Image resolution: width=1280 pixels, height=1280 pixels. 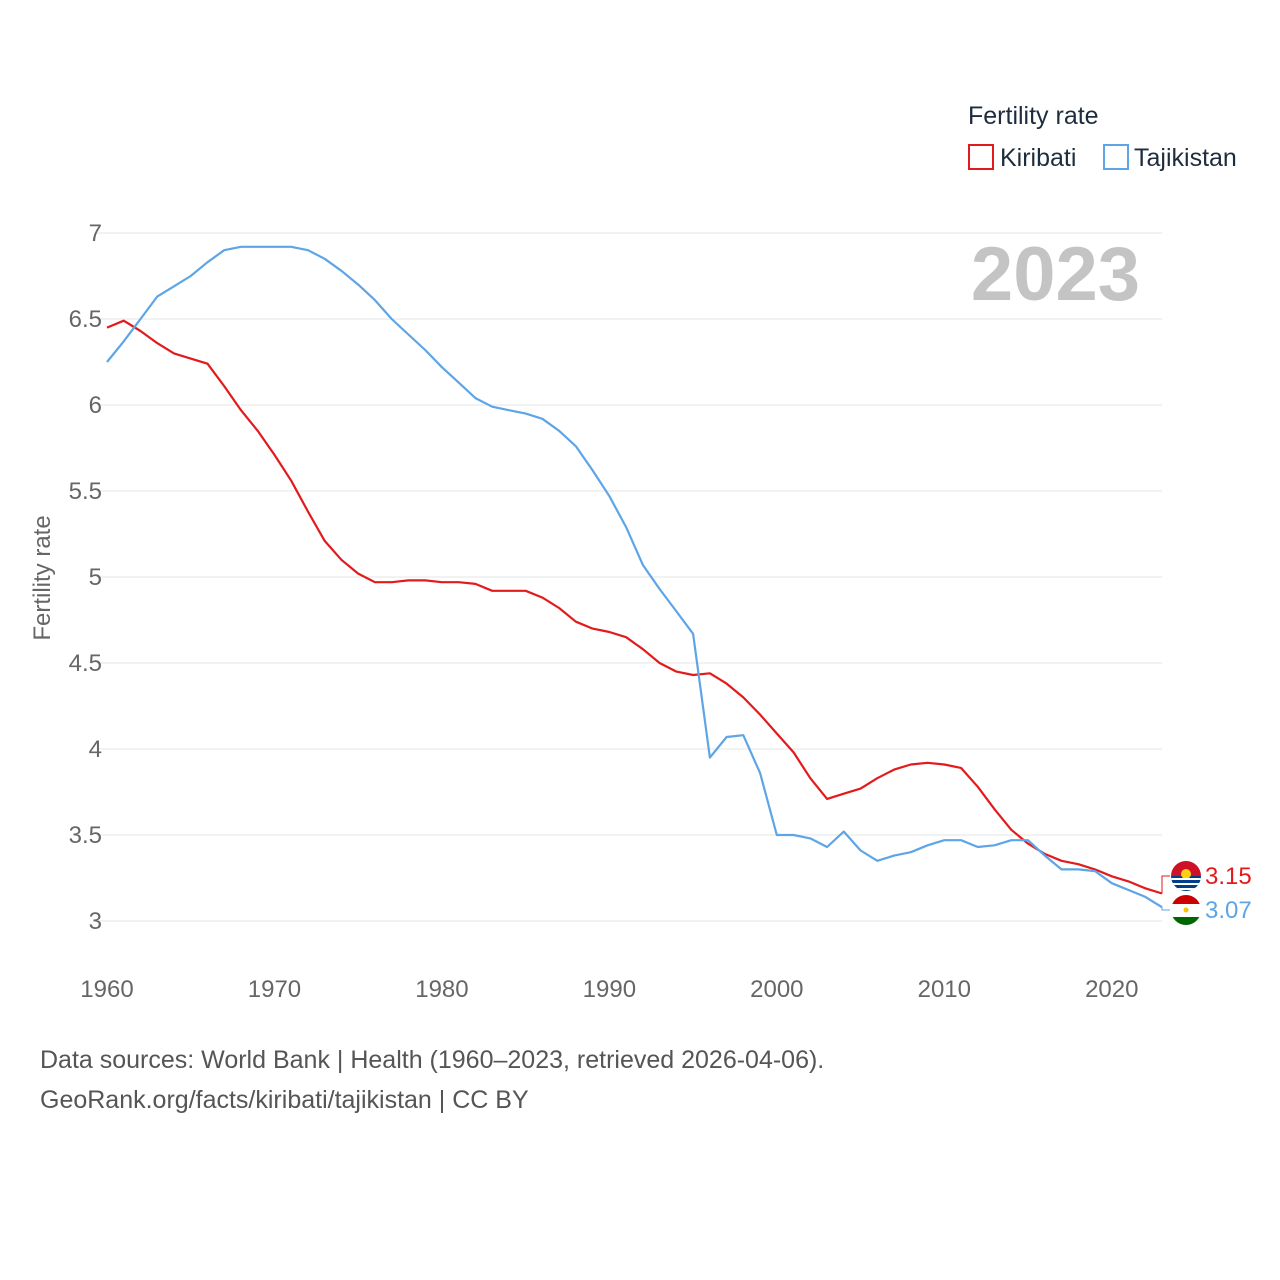 What do you see at coordinates (85, 835) in the screenshot?
I see `y-tick-label: 3.5` at bounding box center [85, 835].